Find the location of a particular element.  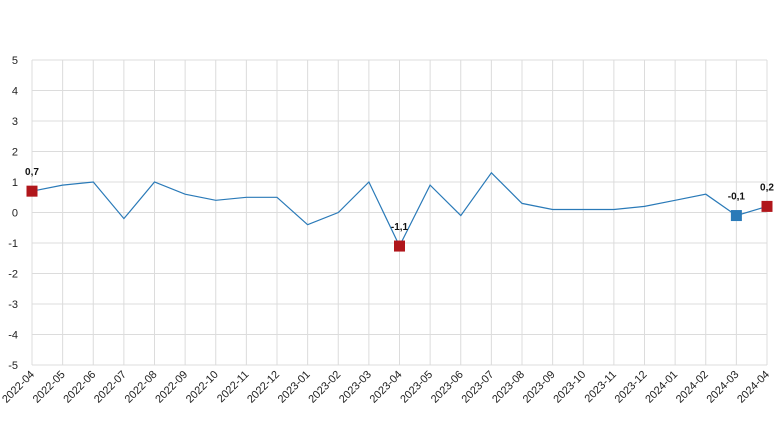

x-tick-label: 2024-03 is located at coordinates (722, 387).